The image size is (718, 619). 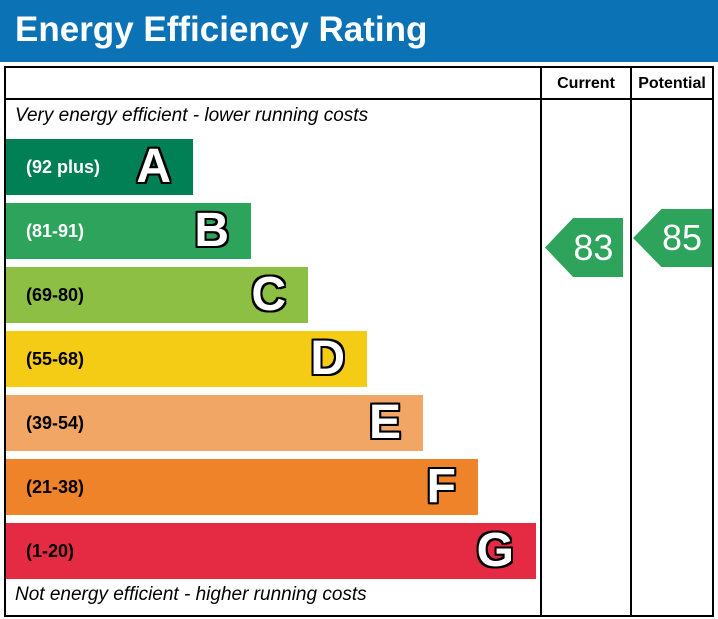 I want to click on band-letter: A, so click(x=153, y=166).